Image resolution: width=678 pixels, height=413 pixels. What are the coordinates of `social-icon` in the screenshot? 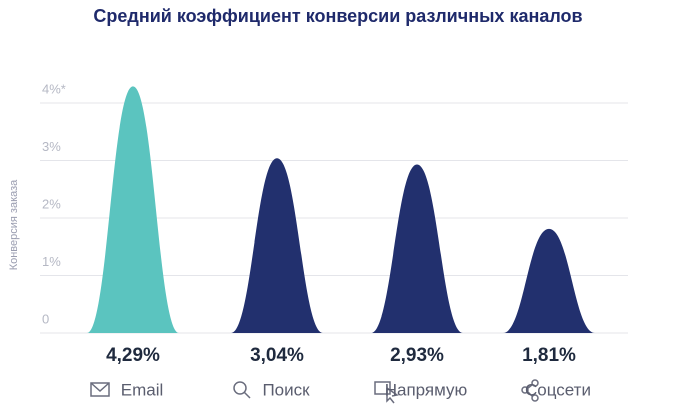 It's located at (530, 390).